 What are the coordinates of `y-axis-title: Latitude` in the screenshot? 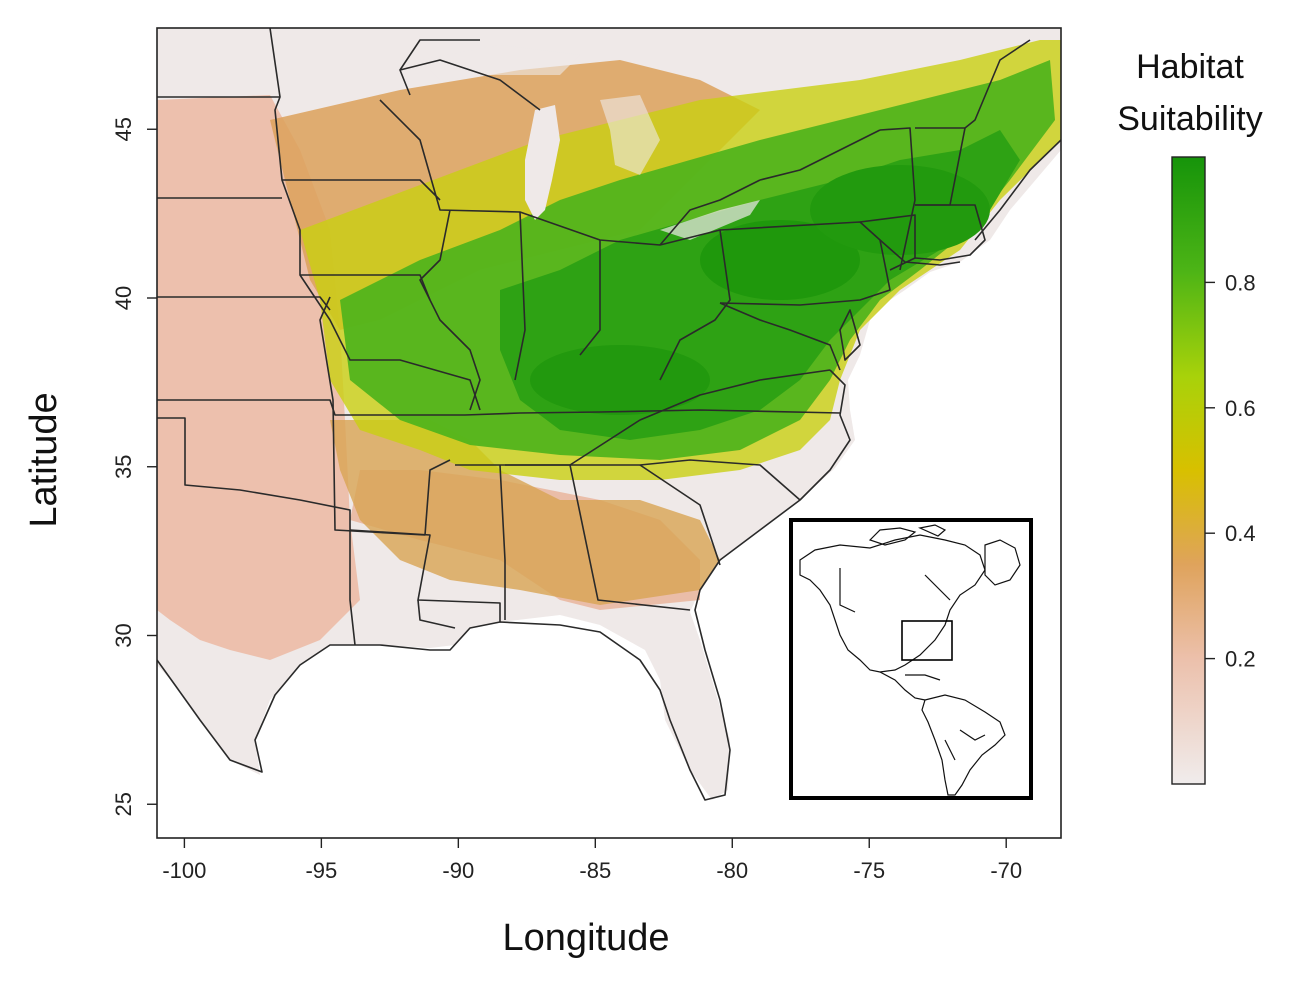 It's located at (44, 459).